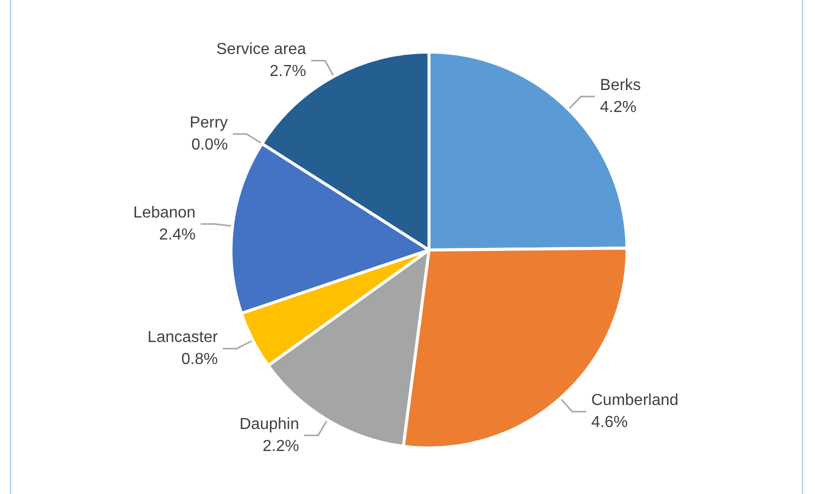 The height and width of the screenshot is (494, 815). What do you see at coordinates (609, 423) in the screenshot?
I see `data-label: 4.6%` at bounding box center [609, 423].